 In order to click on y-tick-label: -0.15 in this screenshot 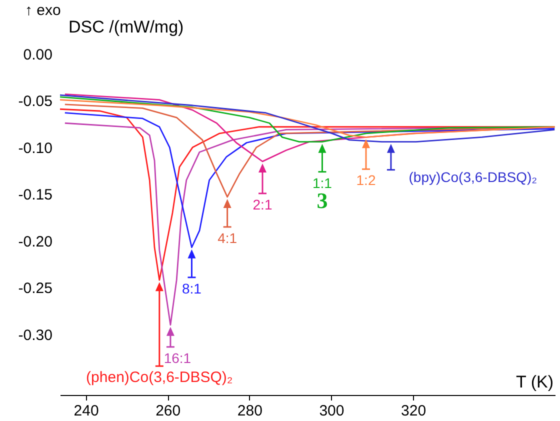, I will do `click(35, 195)`.